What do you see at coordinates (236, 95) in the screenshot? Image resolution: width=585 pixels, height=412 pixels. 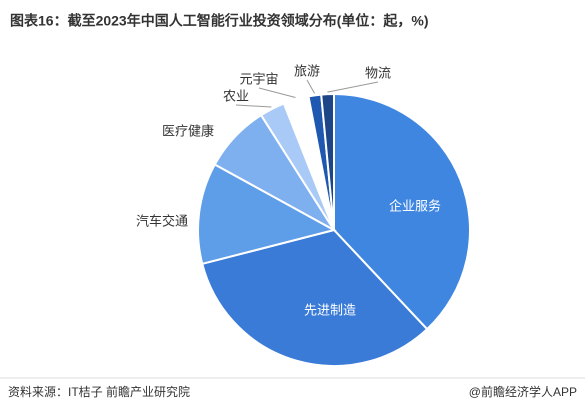 I see `slice-label: 农业` at bounding box center [236, 95].